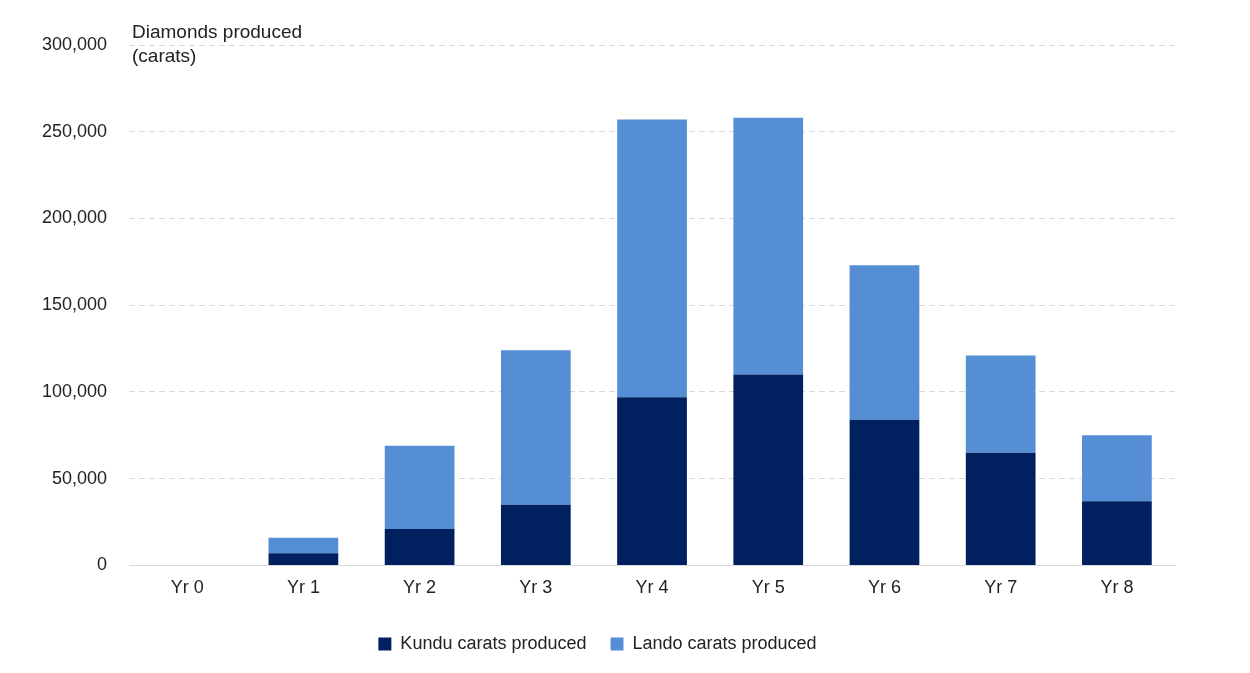  What do you see at coordinates (80, 477) in the screenshot?
I see `y-tick-label: 50,000` at bounding box center [80, 477].